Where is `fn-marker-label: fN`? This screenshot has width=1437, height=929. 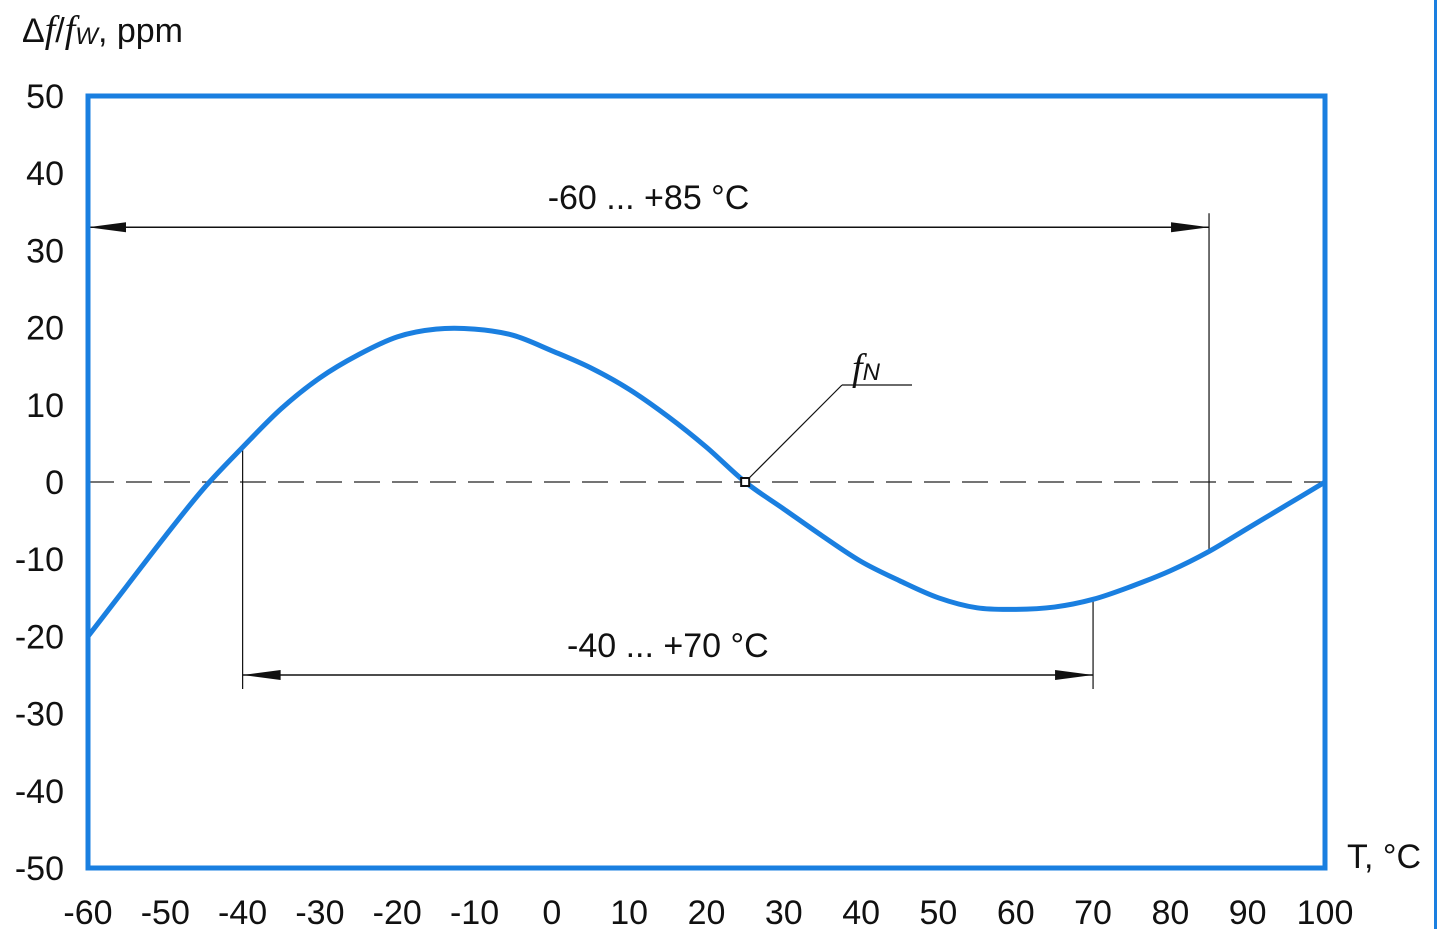
fn-marker-label: fN is located at coordinates (866, 368).